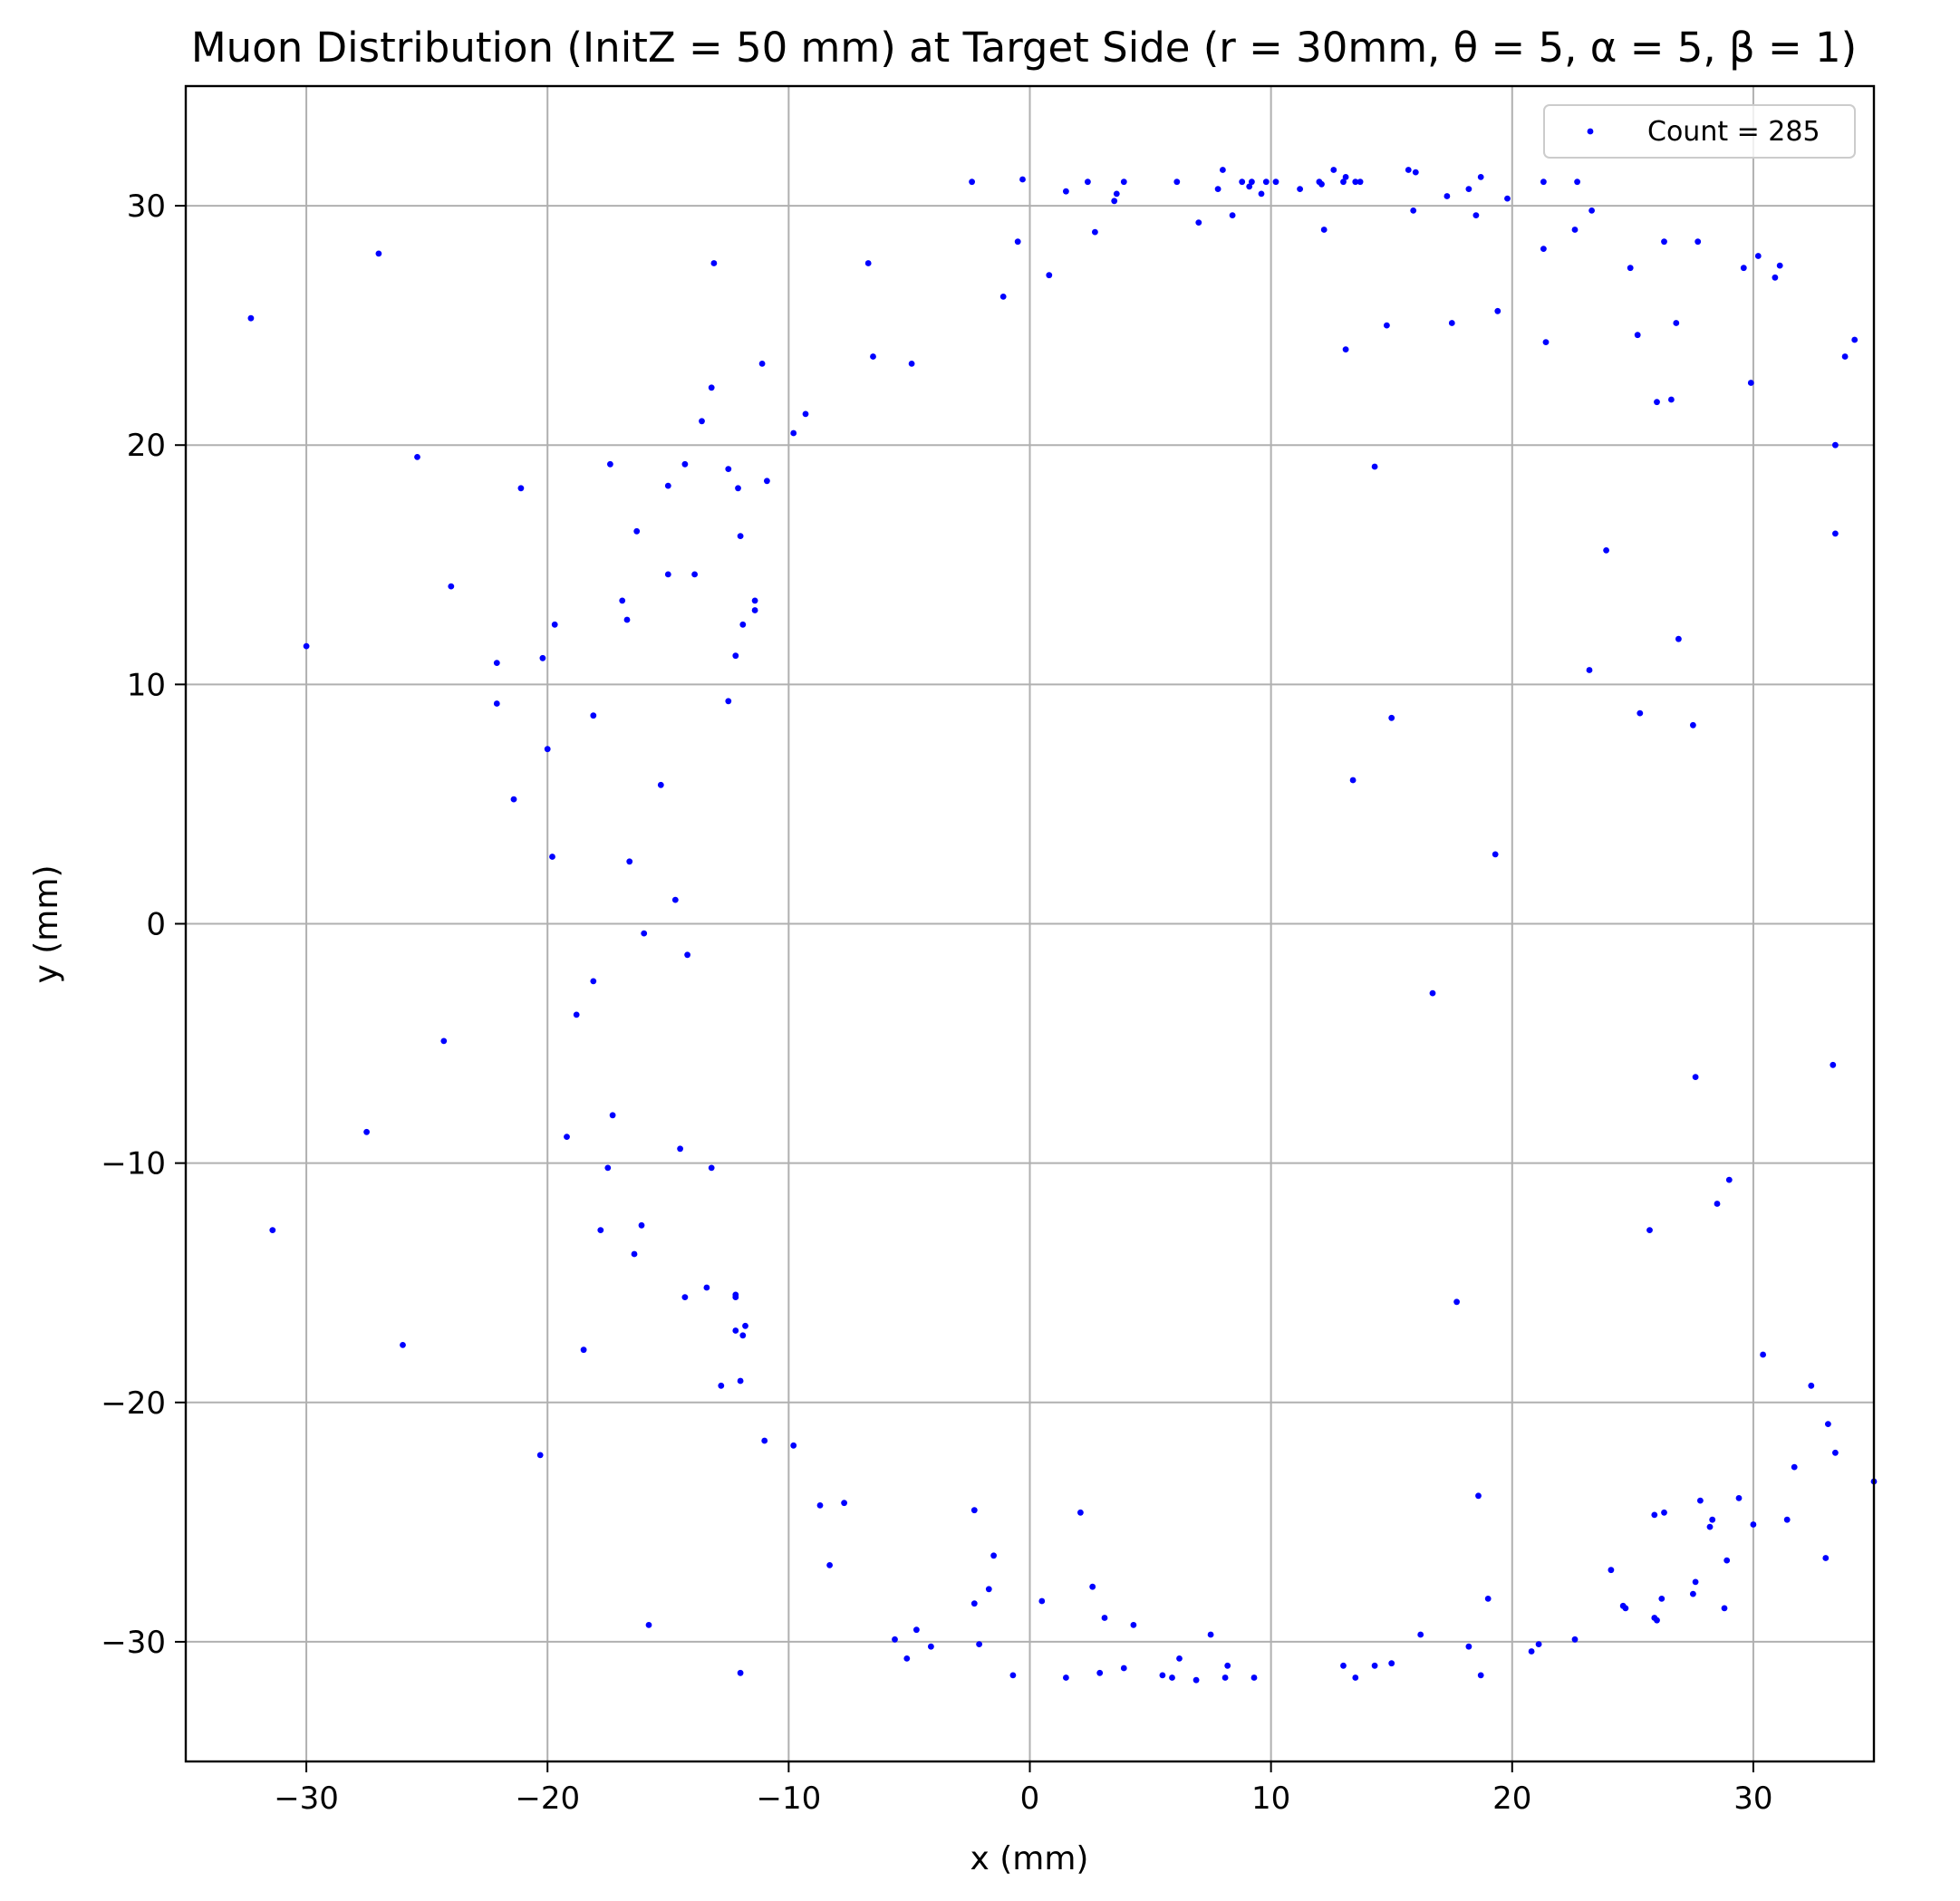 The height and width of the screenshot is (1901, 1960). Describe the element at coordinates (146, 685) in the screenshot. I see `y-tick-label: 10` at that location.